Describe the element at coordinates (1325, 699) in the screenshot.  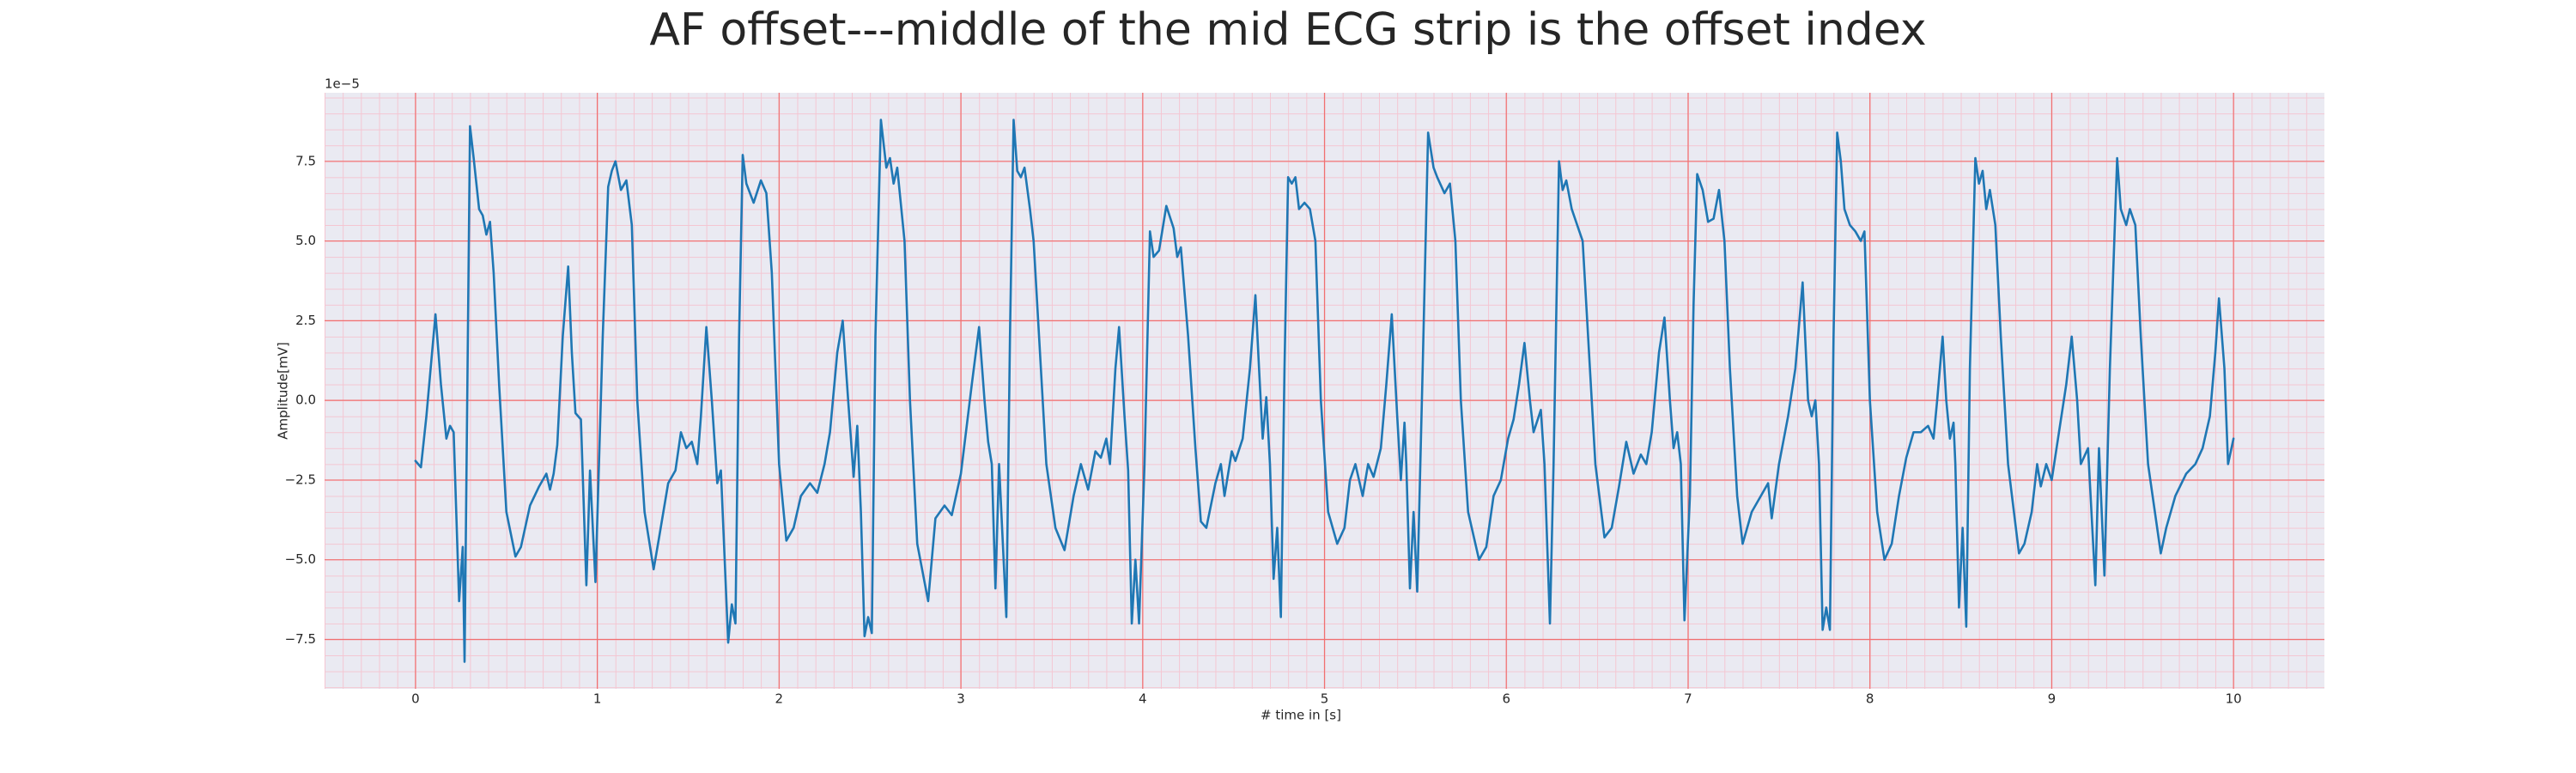
I see `x-tick-label: 5` at that location.